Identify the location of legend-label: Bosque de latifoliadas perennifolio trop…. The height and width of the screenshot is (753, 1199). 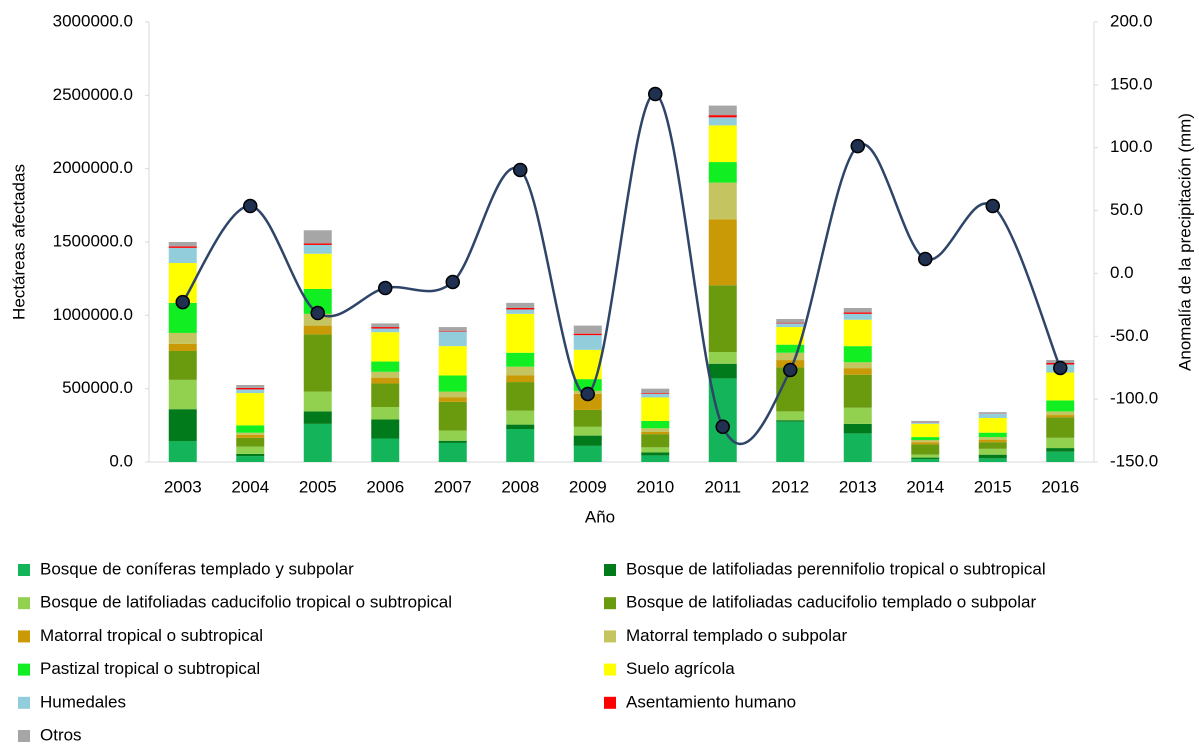
(836, 568).